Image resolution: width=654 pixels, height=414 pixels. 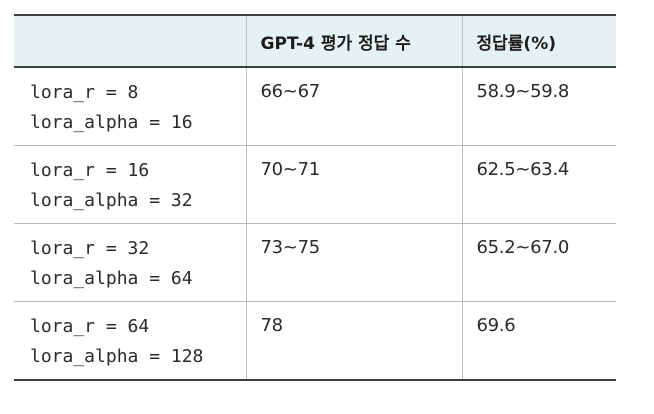 What do you see at coordinates (538, 106) in the screenshot?
I see `accuracy-cell: 58.9~59.8` at bounding box center [538, 106].